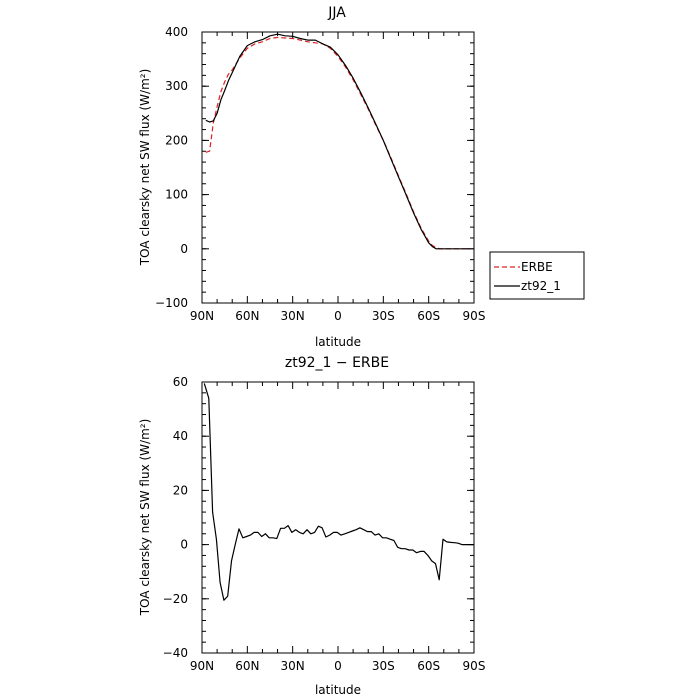 The height and width of the screenshot is (700, 700). What do you see at coordinates (176, 32) in the screenshot?
I see `y-tick-label: 400` at bounding box center [176, 32].